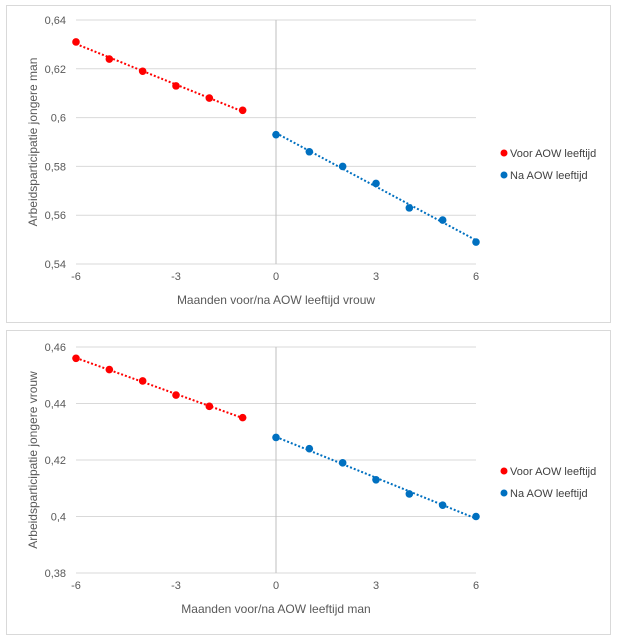 The height and width of the screenshot is (642, 619). What do you see at coordinates (276, 300) in the screenshot?
I see `x-axis-title: Maanden voor/na AOW leeftijd vrouw` at bounding box center [276, 300].